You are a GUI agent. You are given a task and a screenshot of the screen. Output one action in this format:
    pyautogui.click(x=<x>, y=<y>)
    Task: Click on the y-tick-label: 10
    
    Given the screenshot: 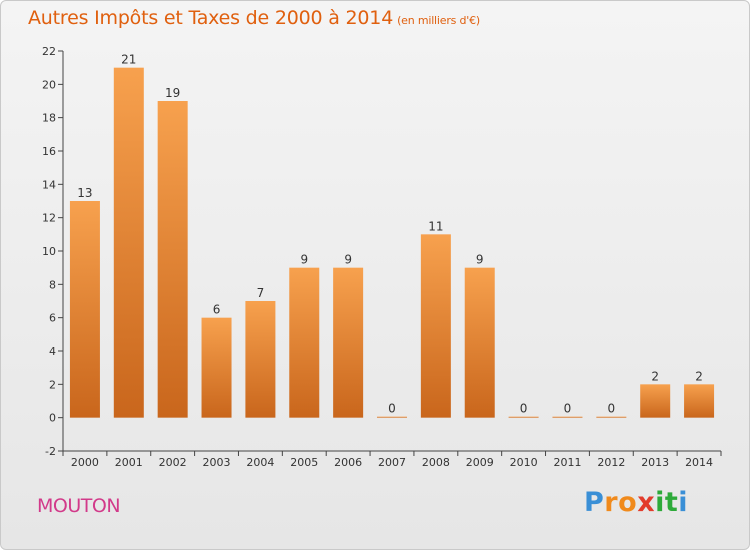 What is the action you would take?
    pyautogui.click(x=49, y=251)
    